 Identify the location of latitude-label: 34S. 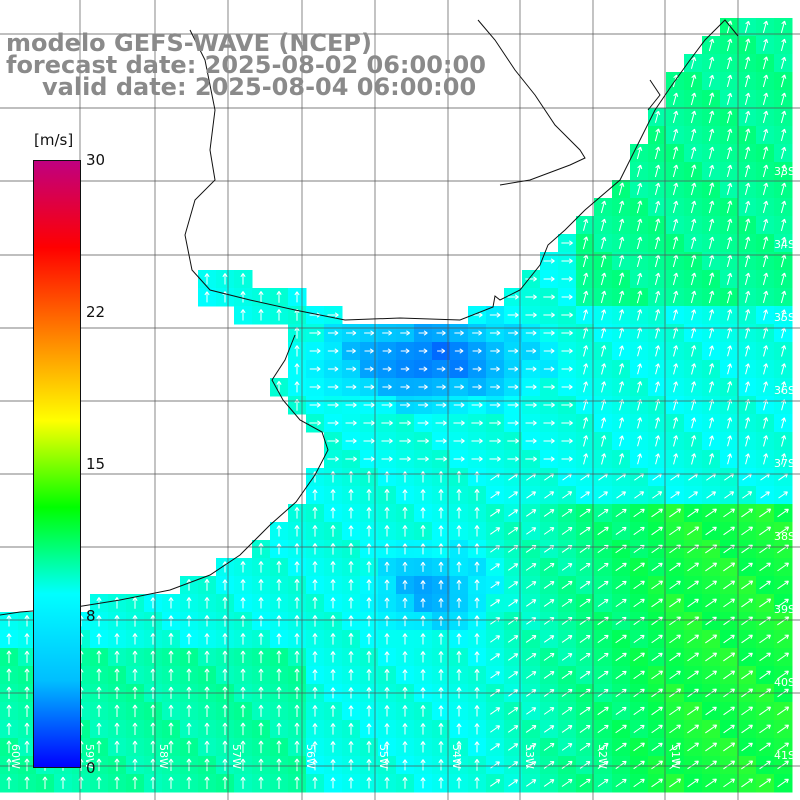
(784, 244).